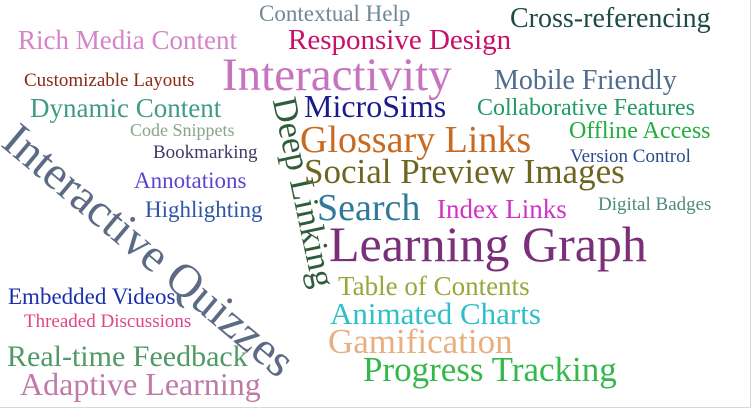  I want to click on word-learning-graph: Learning Graph, so click(488, 244).